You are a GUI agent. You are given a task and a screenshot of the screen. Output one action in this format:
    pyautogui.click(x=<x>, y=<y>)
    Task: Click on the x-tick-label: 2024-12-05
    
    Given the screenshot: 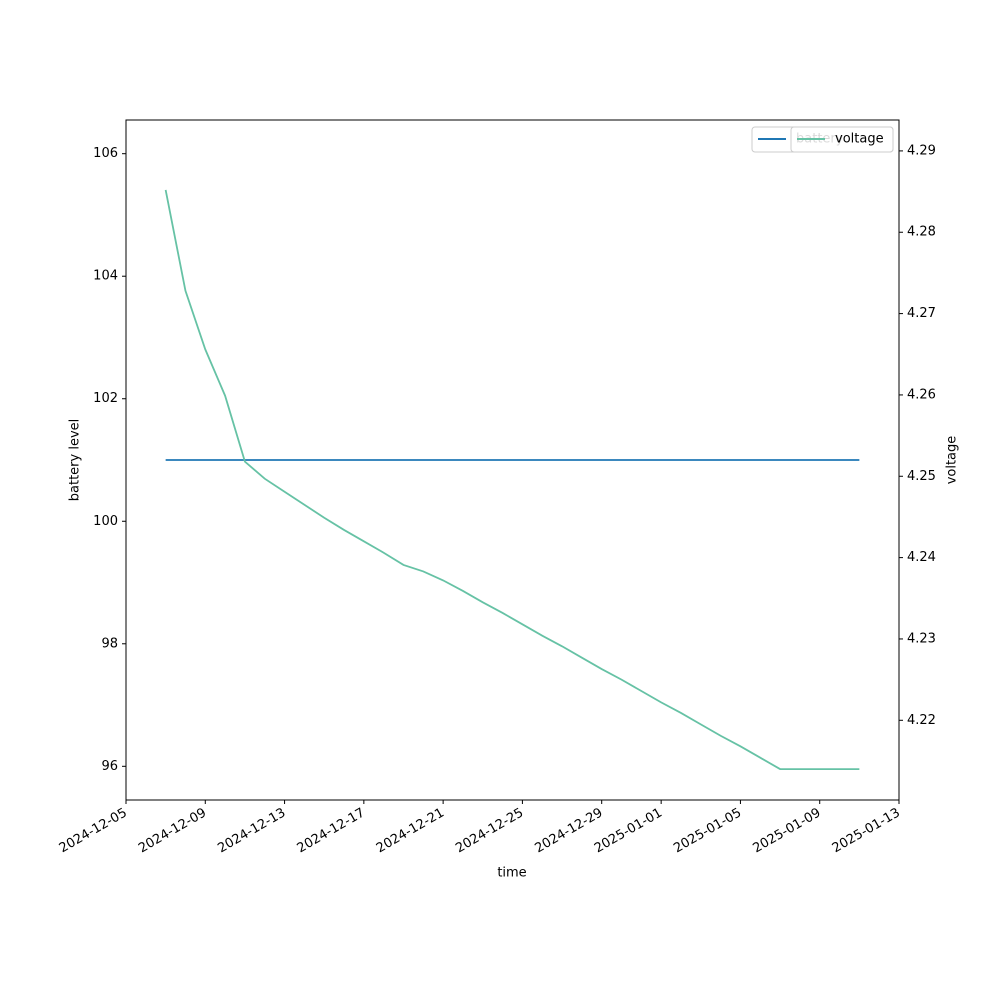 What is the action you would take?
    pyautogui.click(x=93, y=831)
    